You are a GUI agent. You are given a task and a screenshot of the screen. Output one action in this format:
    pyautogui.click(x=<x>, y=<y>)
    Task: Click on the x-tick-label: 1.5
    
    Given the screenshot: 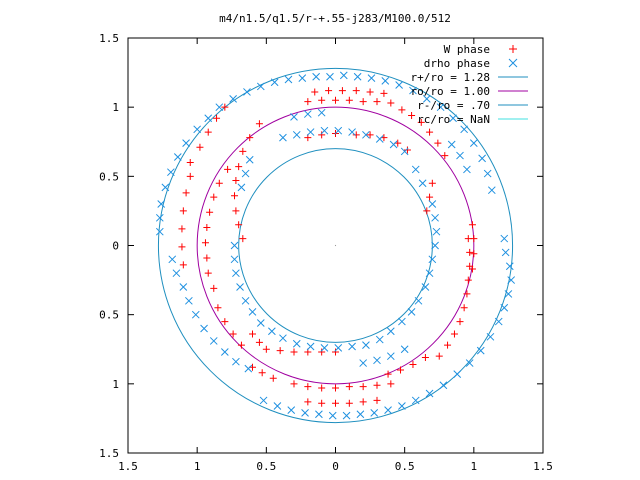 What is the action you would take?
    pyautogui.click(x=543, y=466)
    